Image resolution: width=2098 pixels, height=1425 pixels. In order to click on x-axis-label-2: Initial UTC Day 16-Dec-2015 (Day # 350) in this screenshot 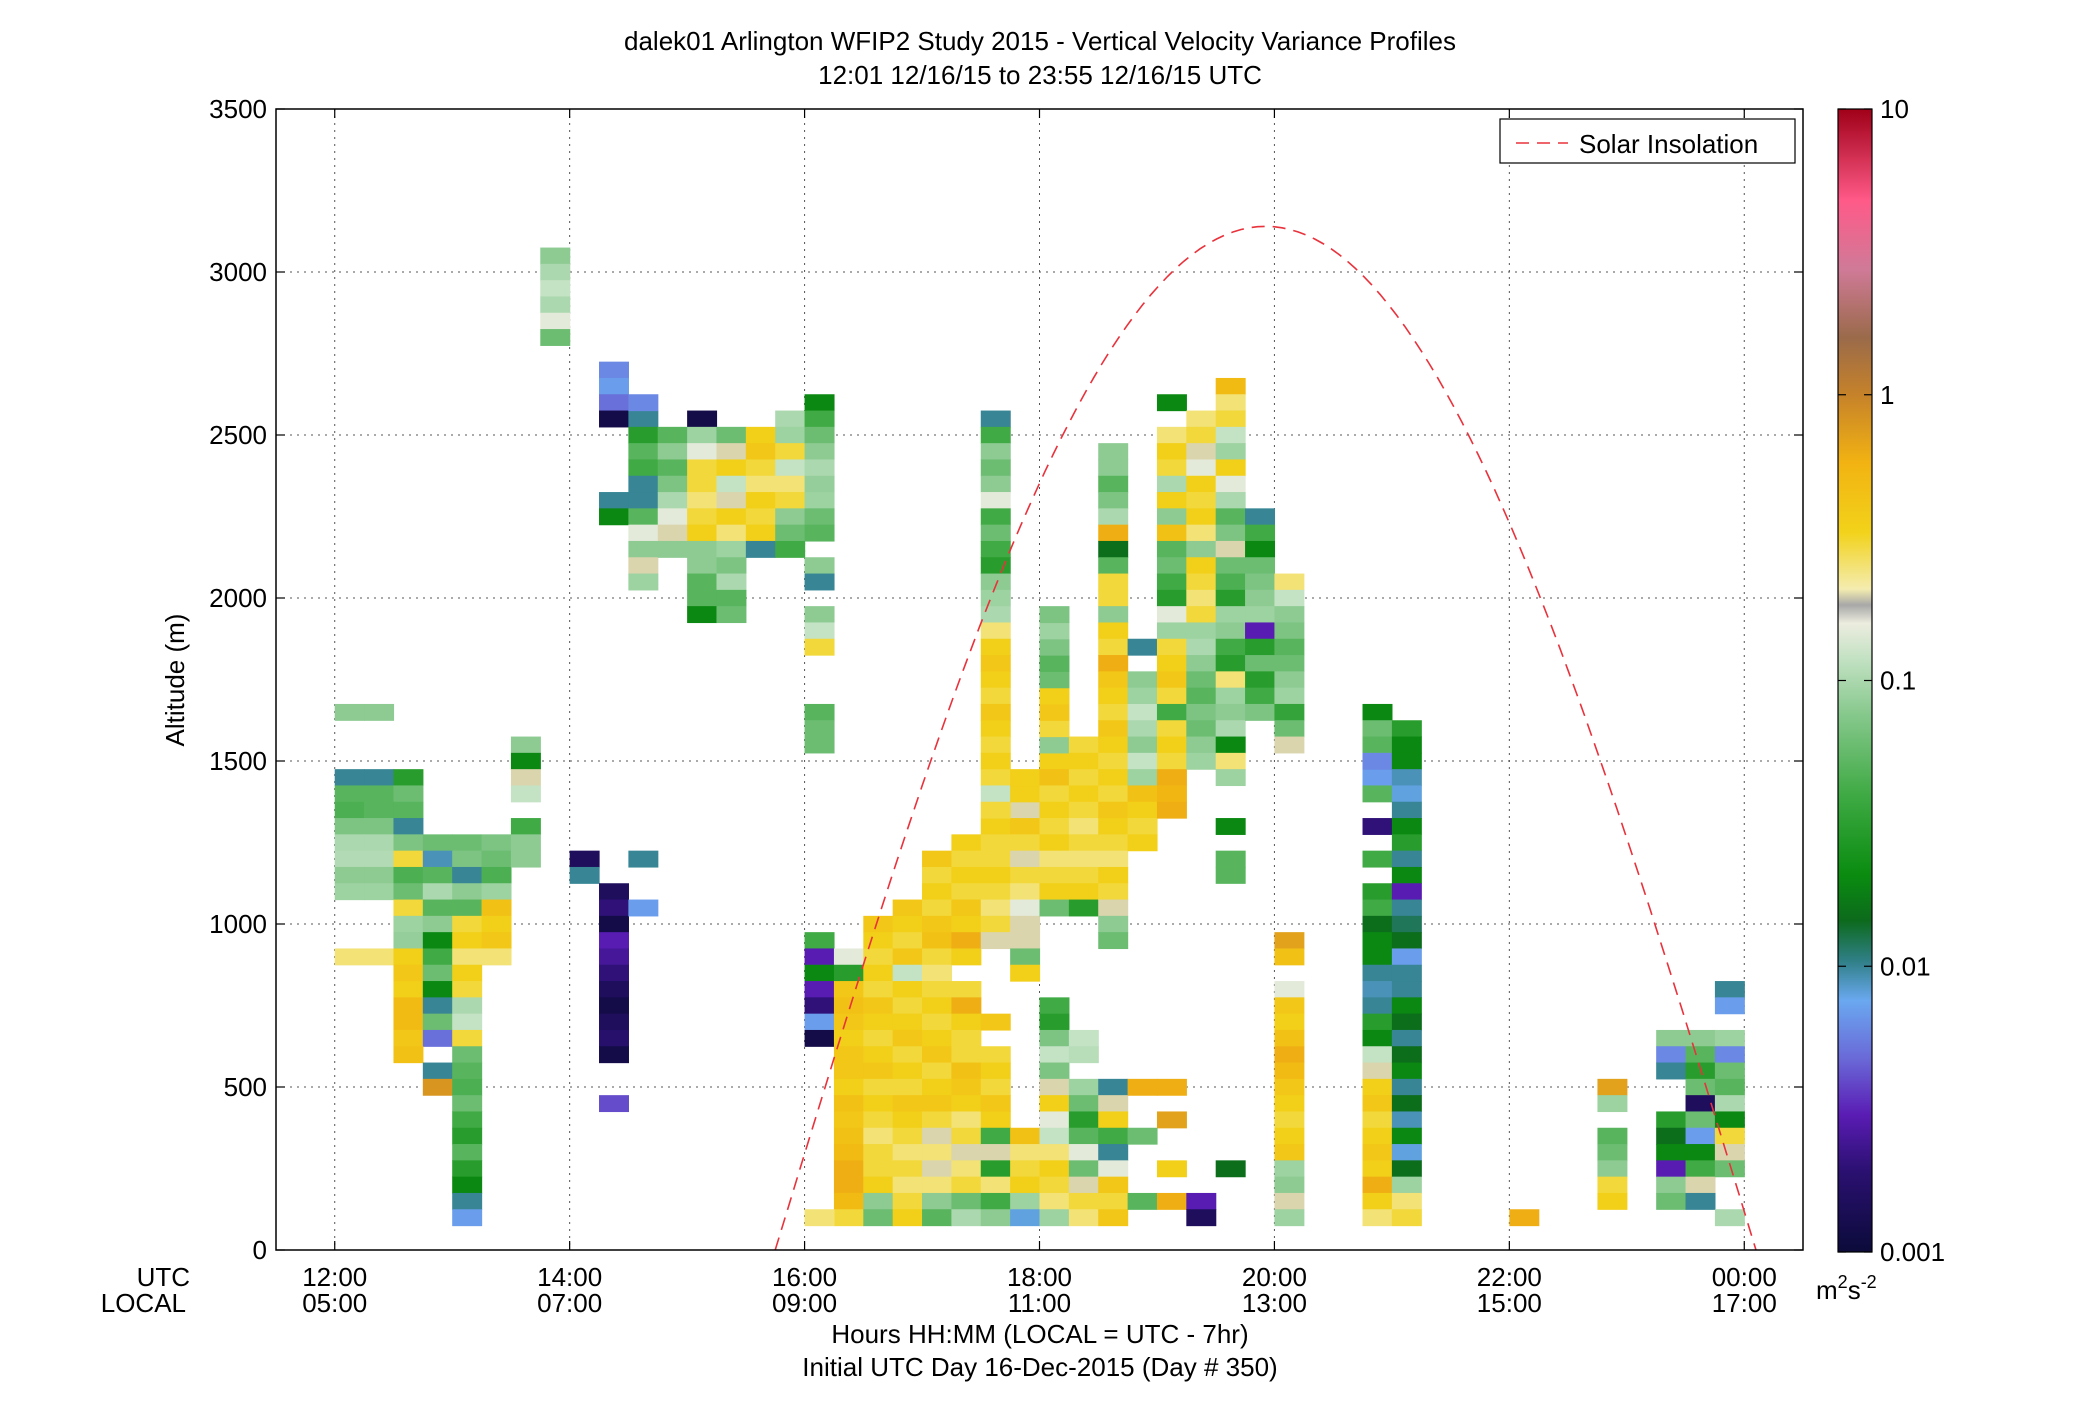, I will do `click(1039, 1367)`.